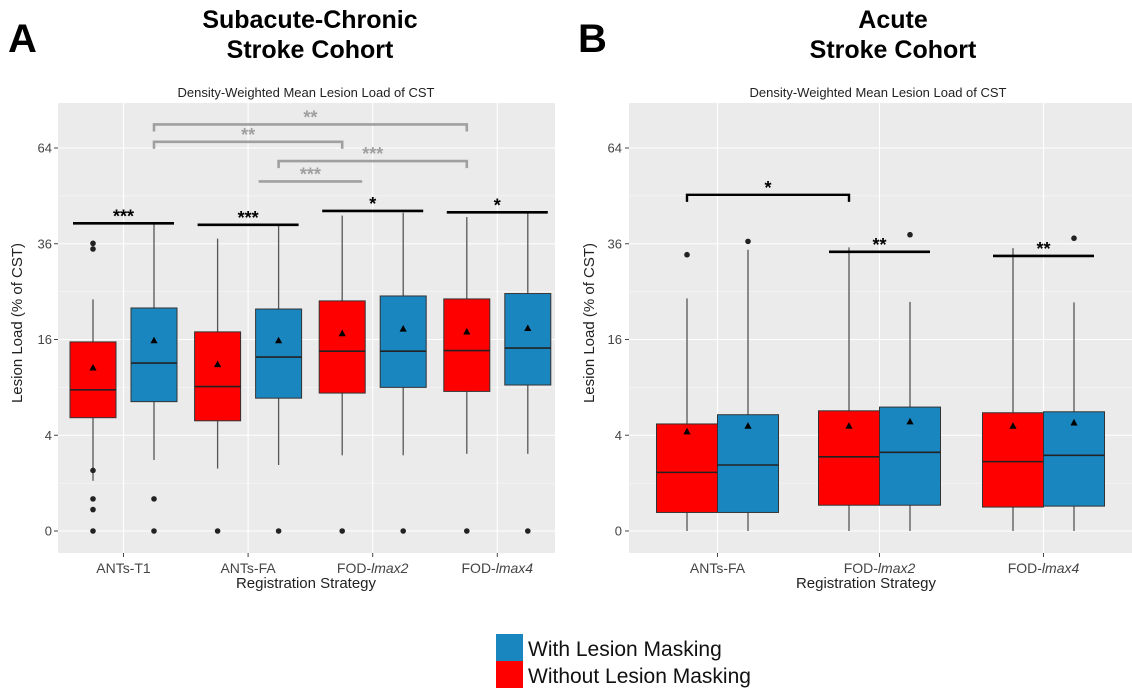 The image size is (1132, 689). Describe the element at coordinates (306, 583) in the screenshot. I see `x-axis-title-a: Registration Strategy` at that location.